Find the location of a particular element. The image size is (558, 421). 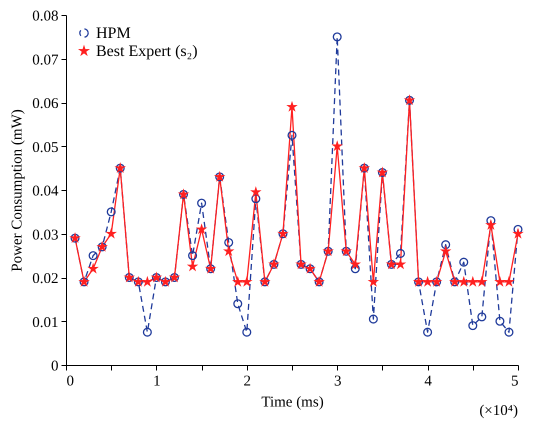

x-tick-label: 0 is located at coordinates (70, 382).